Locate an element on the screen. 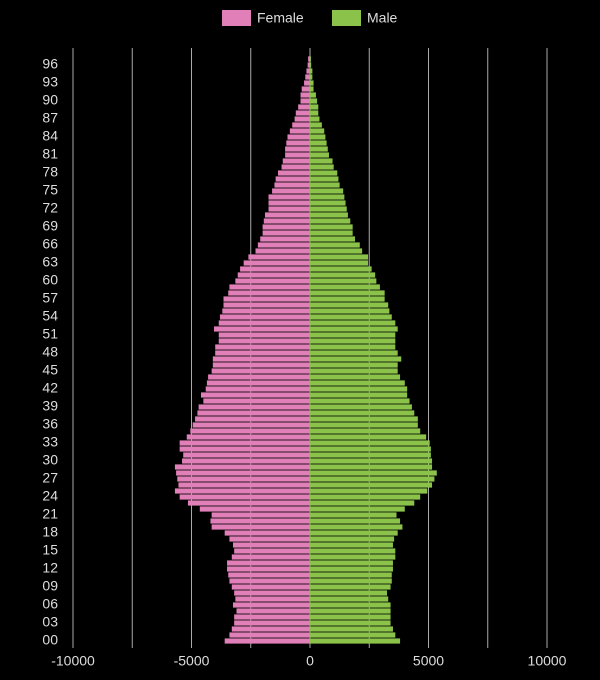  y-tick-label: 30 is located at coordinates (50, 460).